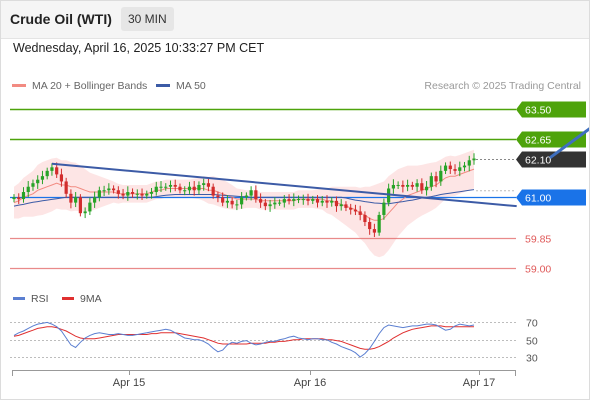  What do you see at coordinates (538, 161) in the screenshot?
I see `level-label-2: 62.10` at bounding box center [538, 161].